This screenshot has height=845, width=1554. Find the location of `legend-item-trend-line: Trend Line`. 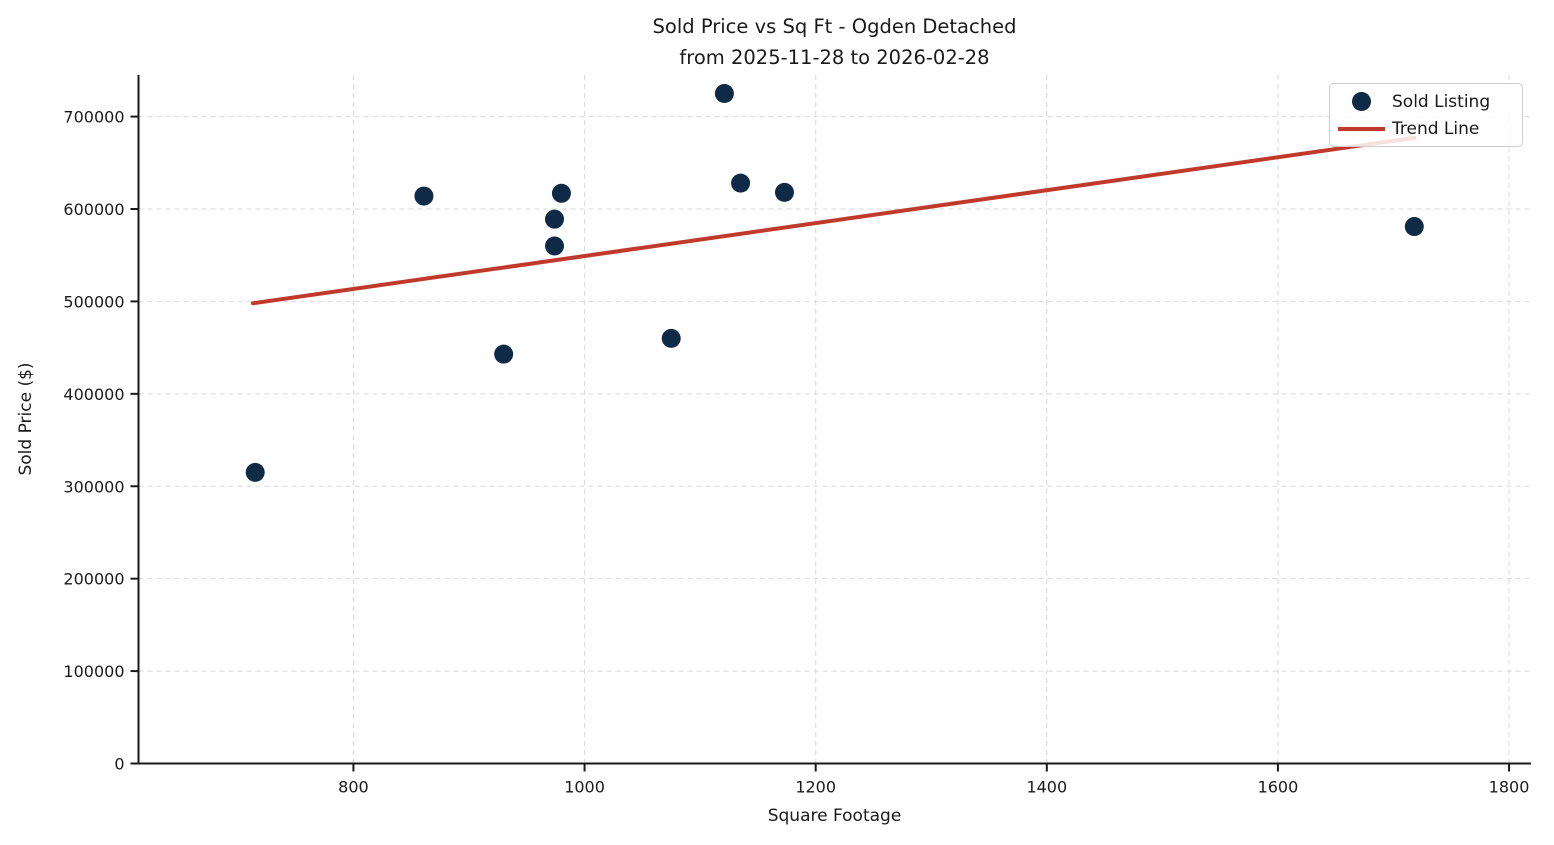

legend-item-trend-line: Trend Line is located at coordinates (1426, 129).